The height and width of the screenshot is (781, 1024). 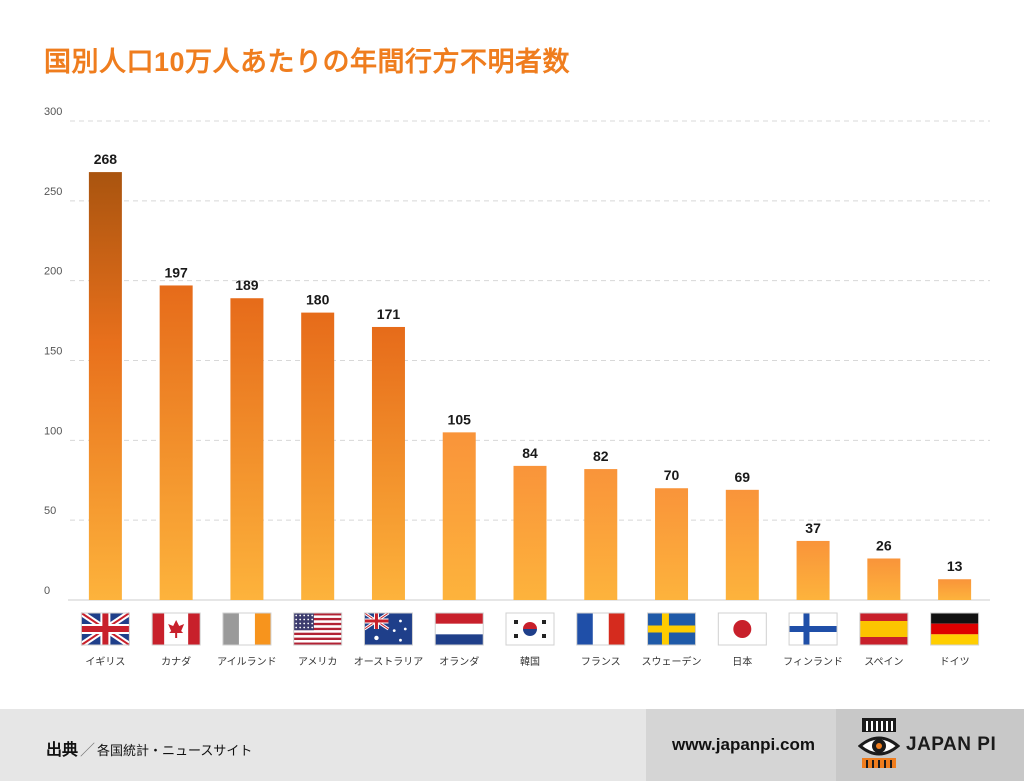 I want to click on category-label: イギリス, so click(x=105, y=662).